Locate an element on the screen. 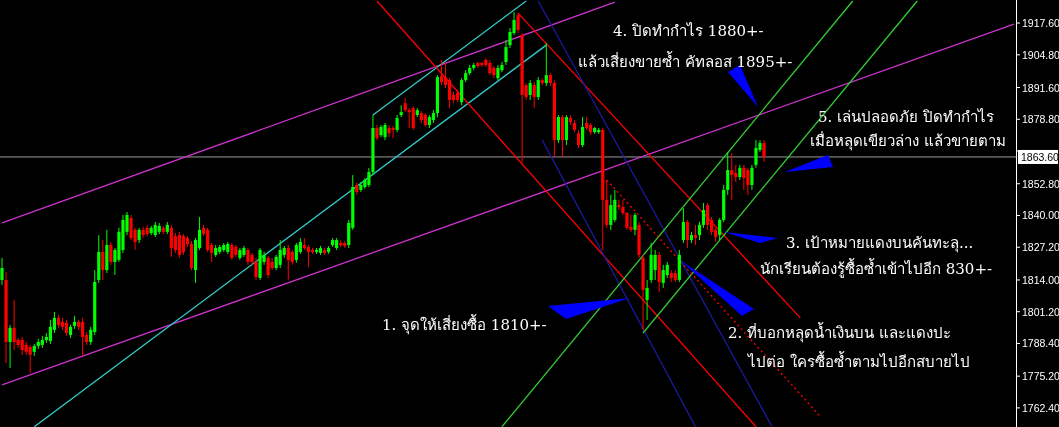 The image size is (1059, 427). y-tick-label: 1814.00 is located at coordinates (1040, 279).